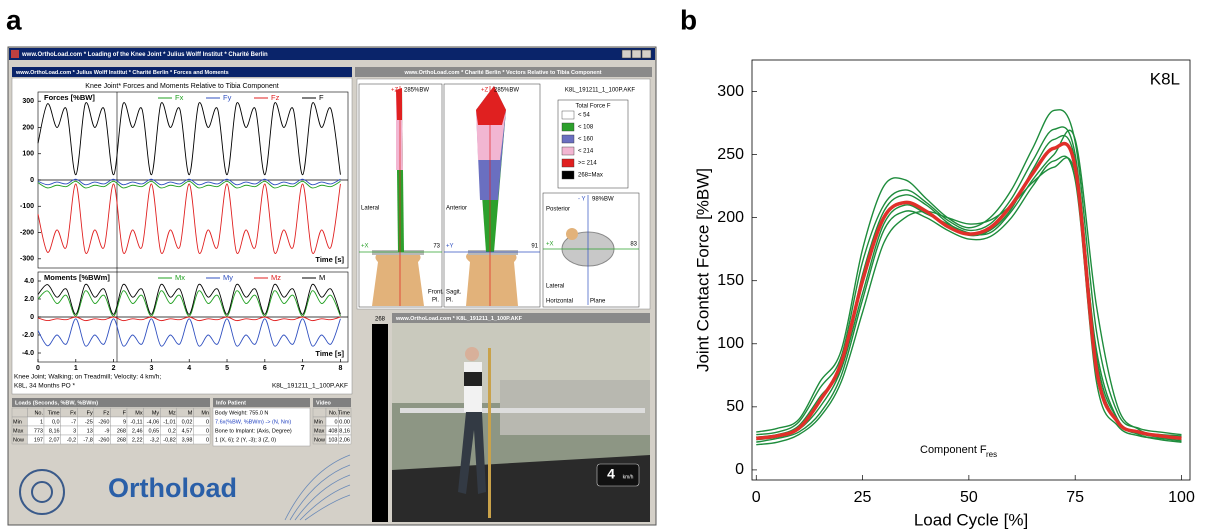 This screenshot has width=1206, height=532. Describe the element at coordinates (626, 54) in the screenshot. I see `minimize-button` at that location.